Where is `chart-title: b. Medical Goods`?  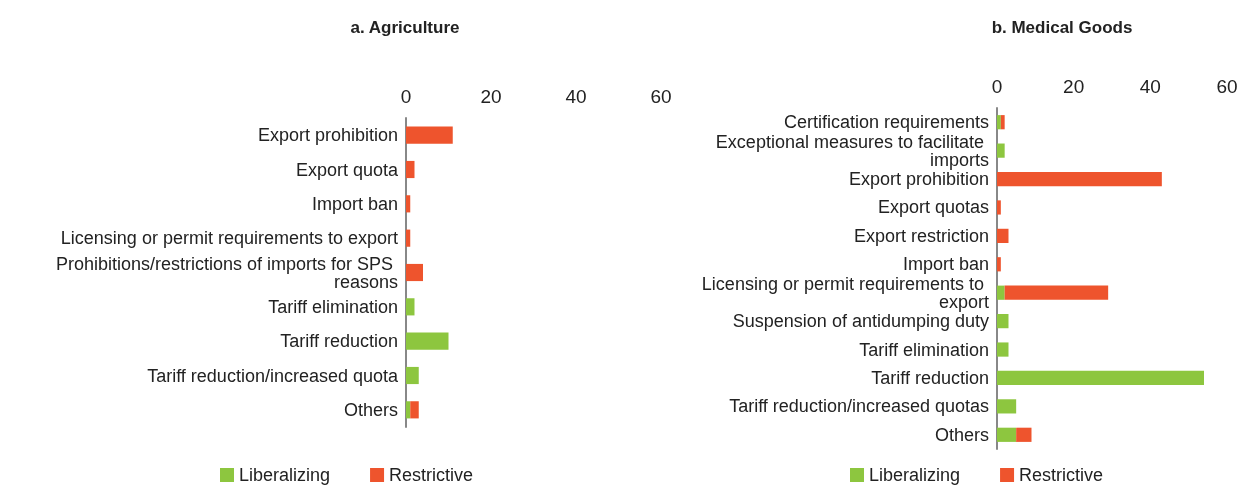 chart-title: b. Medical Goods is located at coordinates (1062, 27).